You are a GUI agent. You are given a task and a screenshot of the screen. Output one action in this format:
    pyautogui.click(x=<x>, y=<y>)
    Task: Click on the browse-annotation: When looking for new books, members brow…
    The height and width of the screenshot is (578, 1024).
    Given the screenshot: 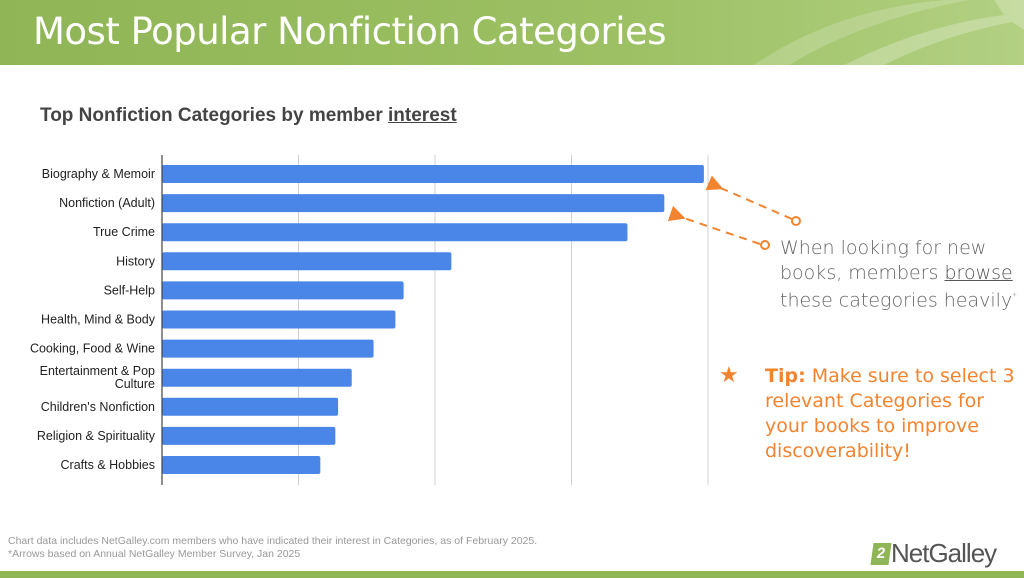 What is the action you would take?
    pyautogui.click(x=900, y=274)
    